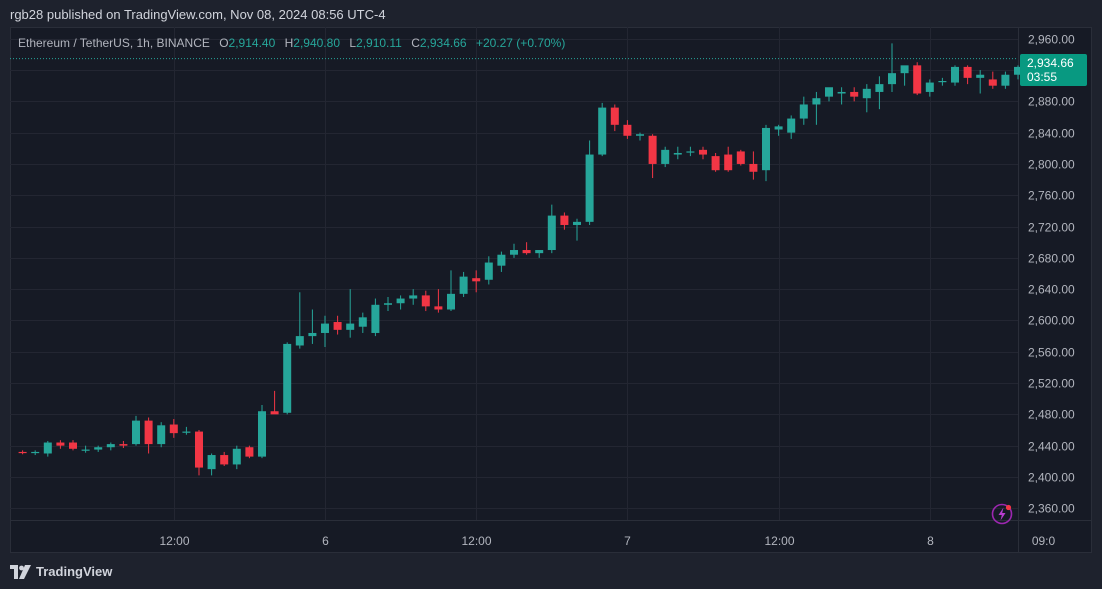 The height and width of the screenshot is (589, 1102). What do you see at coordinates (1051, 134) in the screenshot?
I see `y-tick-label: 2,840.00` at bounding box center [1051, 134].